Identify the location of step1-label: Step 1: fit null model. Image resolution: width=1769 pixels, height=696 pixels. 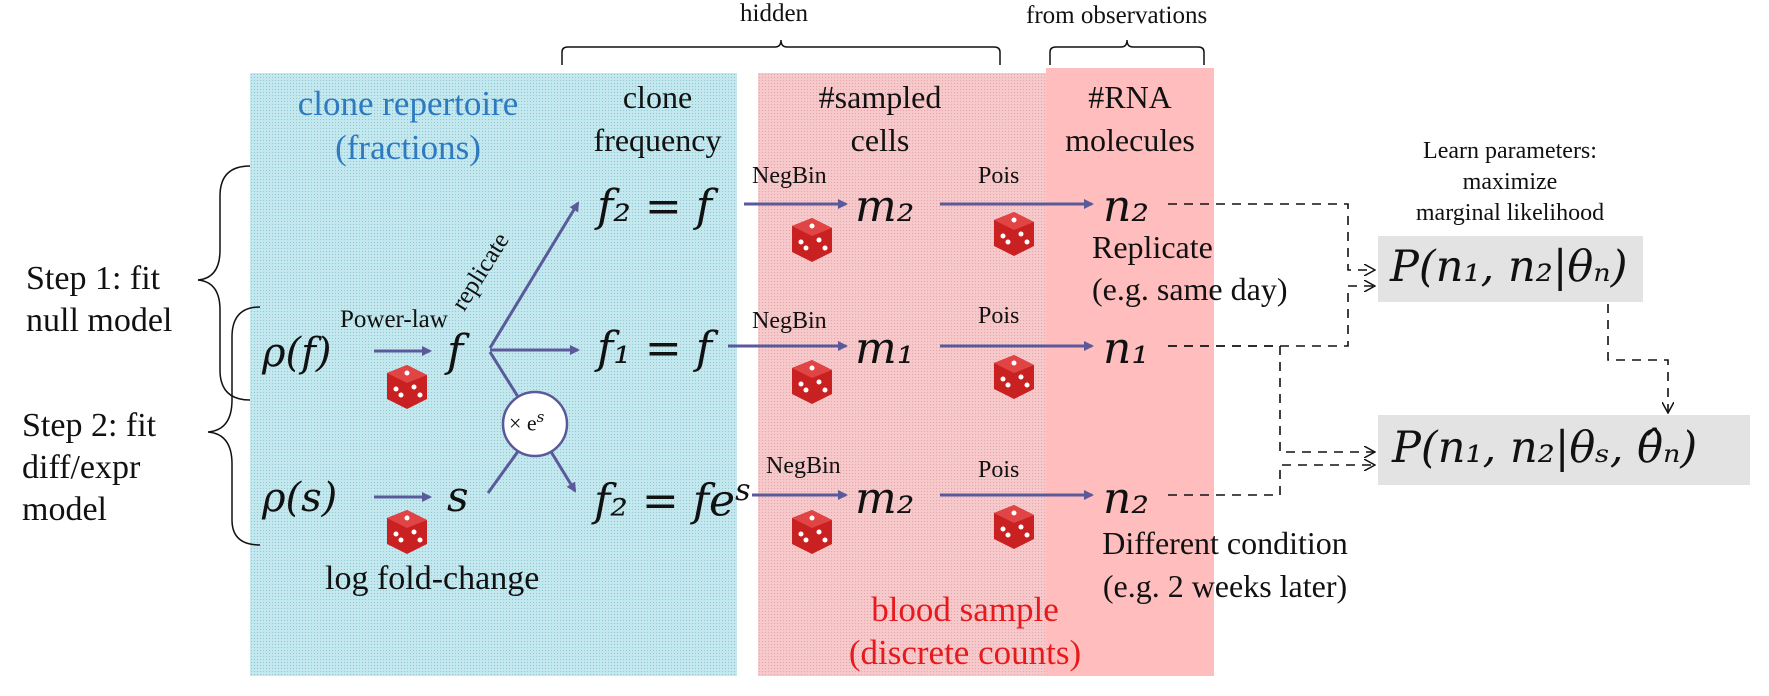
(99, 299).